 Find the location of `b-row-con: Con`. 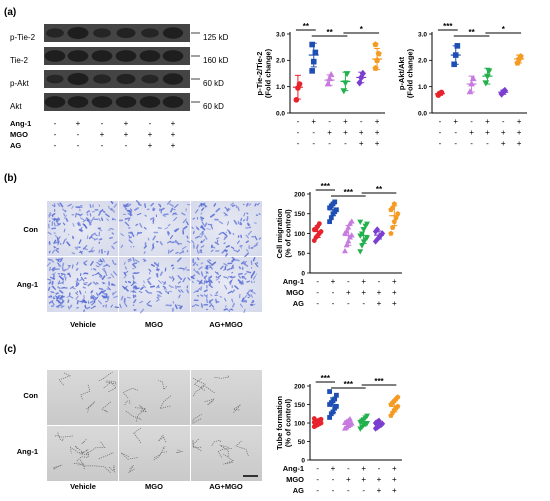

b-row-con: Con is located at coordinates (30, 229).